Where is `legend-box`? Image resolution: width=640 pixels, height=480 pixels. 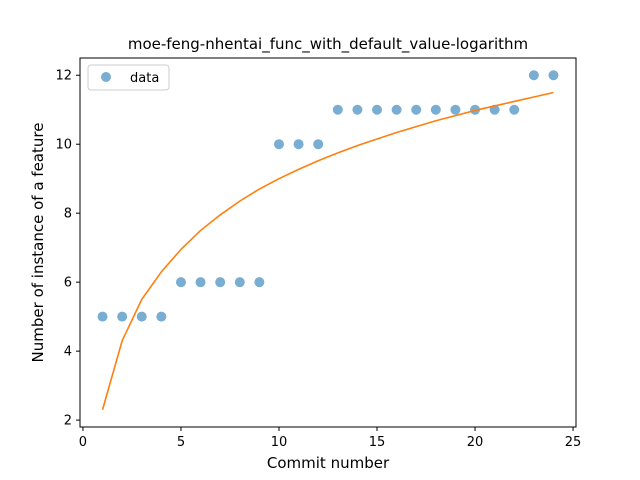
legend-box is located at coordinates (128, 77).